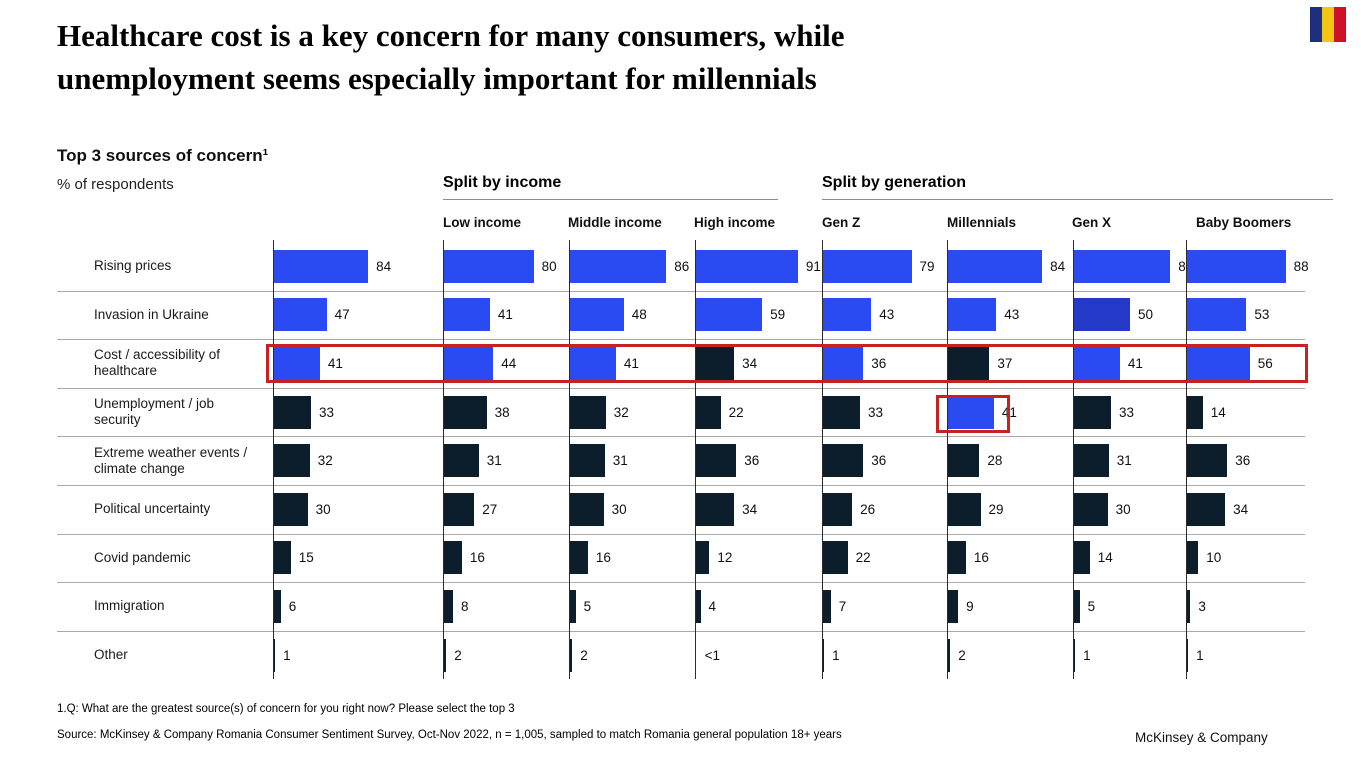 The image size is (1361, 771). Describe the element at coordinates (1262, 315) in the screenshot. I see `bar-value: 53` at that location.